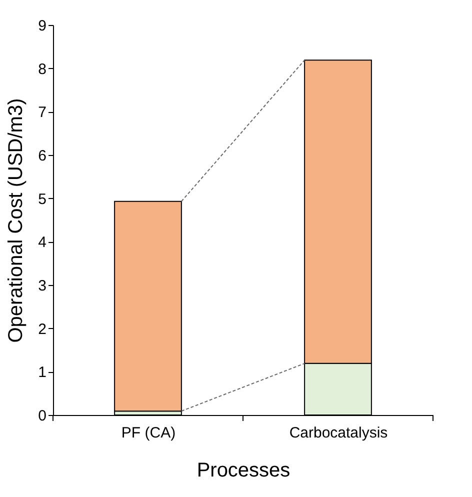 Image resolution: width=472 pixels, height=497 pixels. What do you see at coordinates (42, 156) in the screenshot?
I see `y-tick-label: 6` at bounding box center [42, 156].